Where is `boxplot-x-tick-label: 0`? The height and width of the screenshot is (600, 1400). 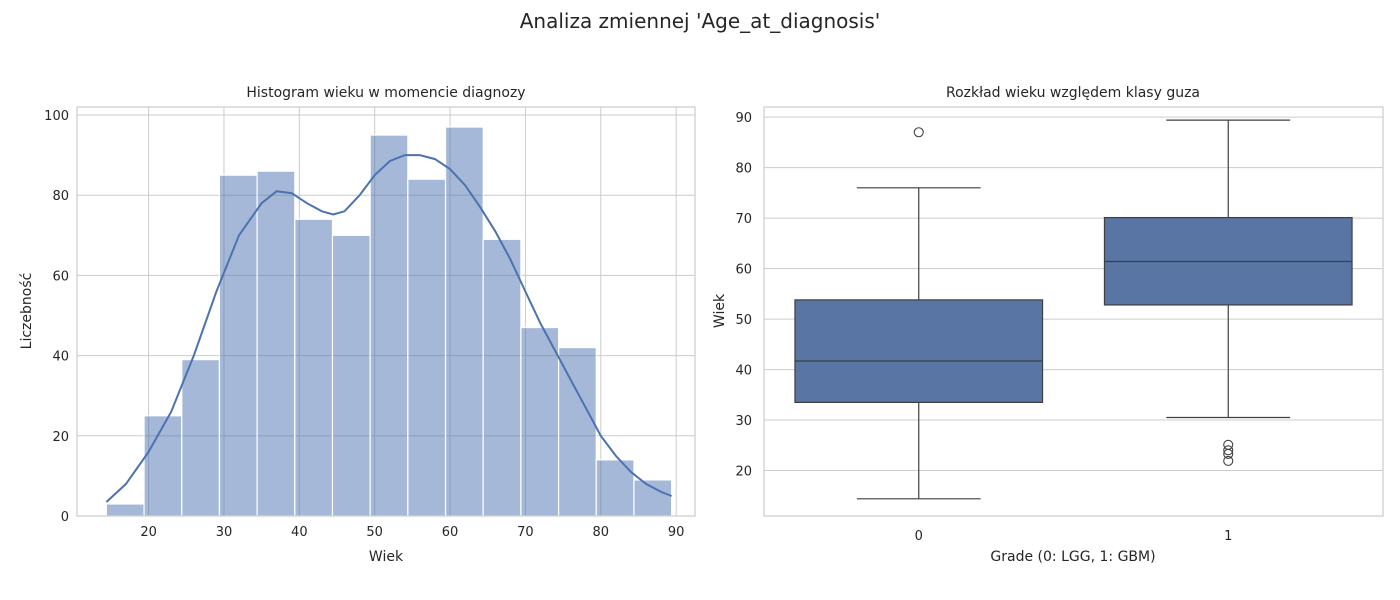 boxplot-x-tick-label: 0 is located at coordinates (919, 536).